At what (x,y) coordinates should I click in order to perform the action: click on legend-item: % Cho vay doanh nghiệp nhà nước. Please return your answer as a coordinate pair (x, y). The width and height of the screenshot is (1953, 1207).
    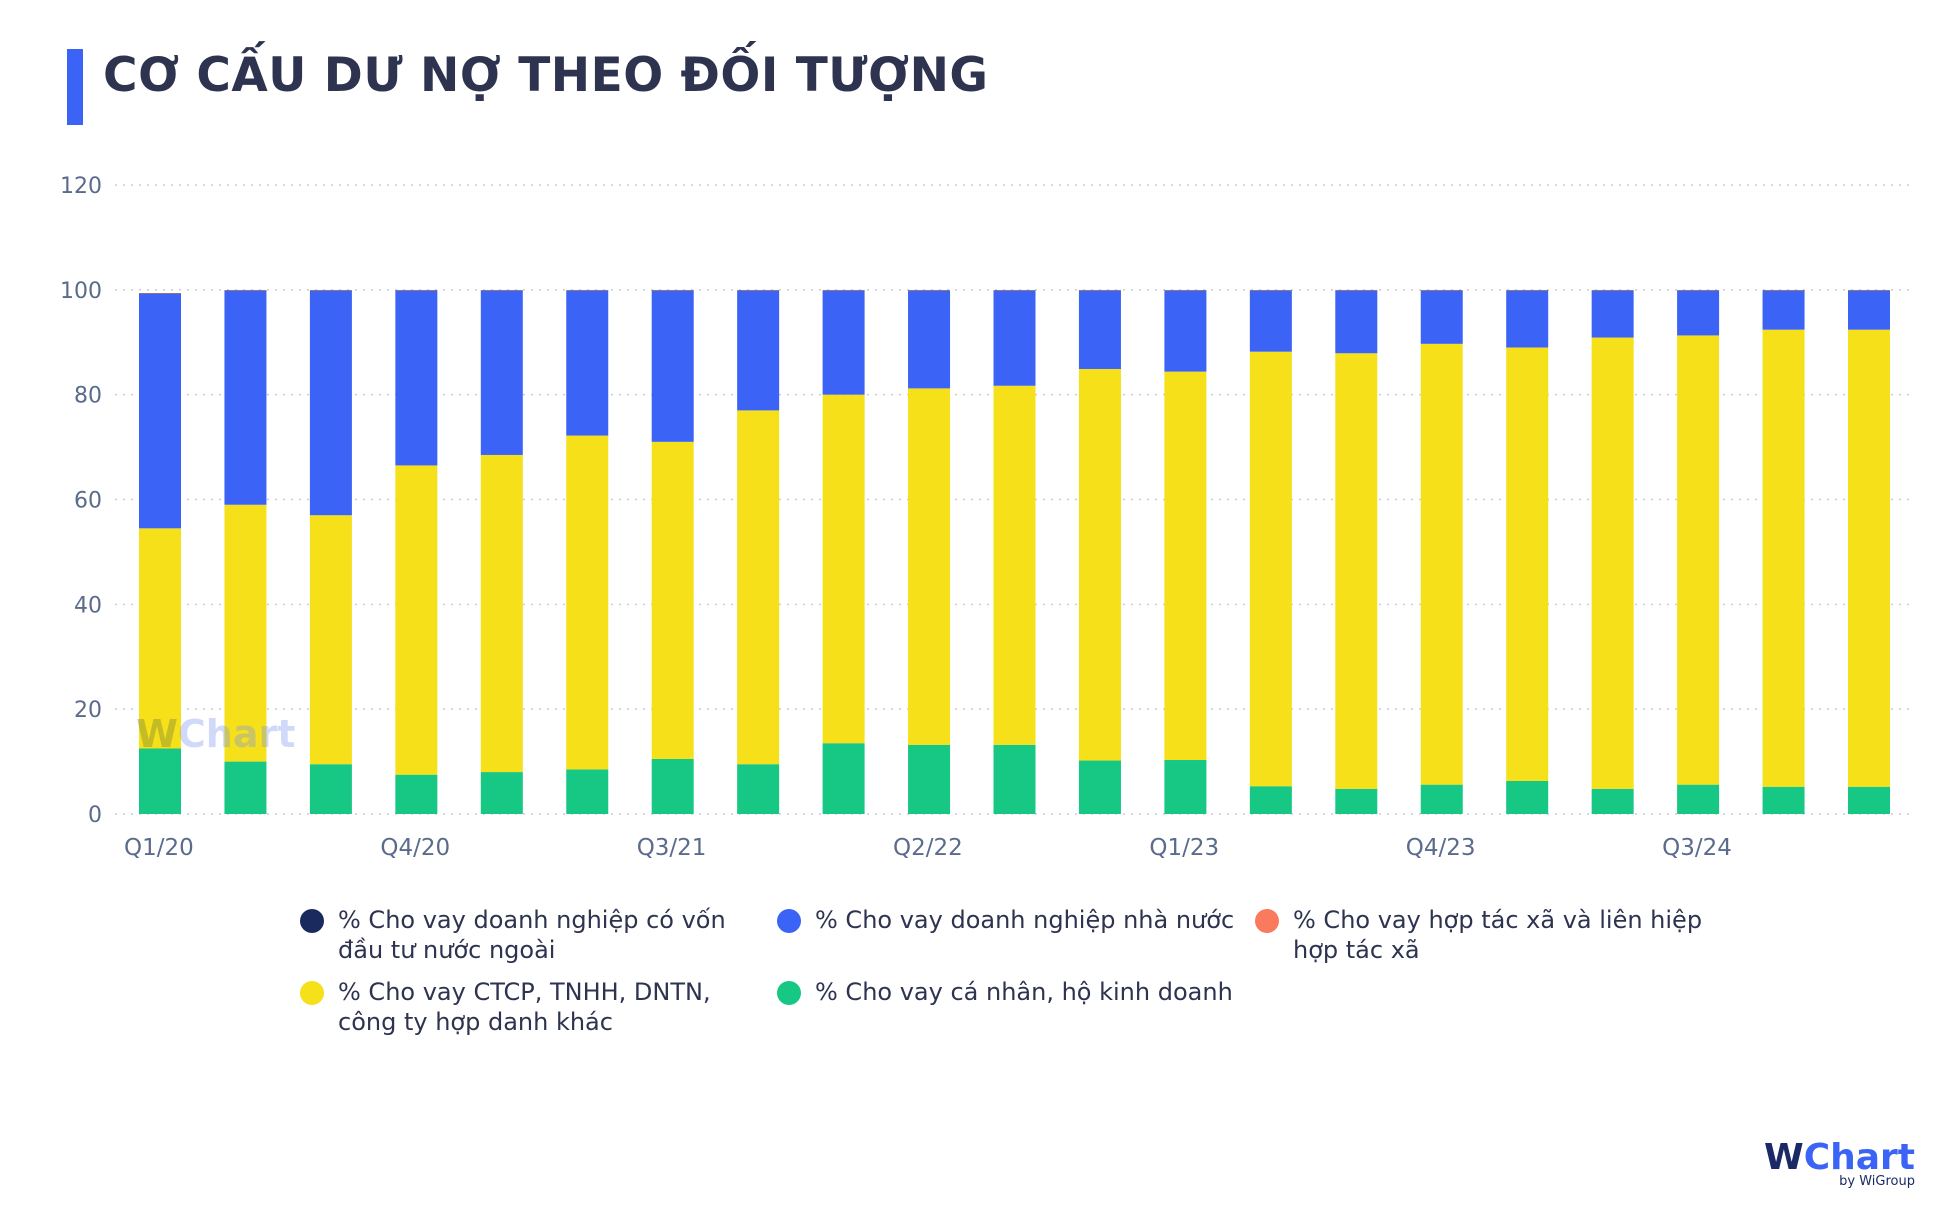
    Looking at the image, I should click on (1005, 920).